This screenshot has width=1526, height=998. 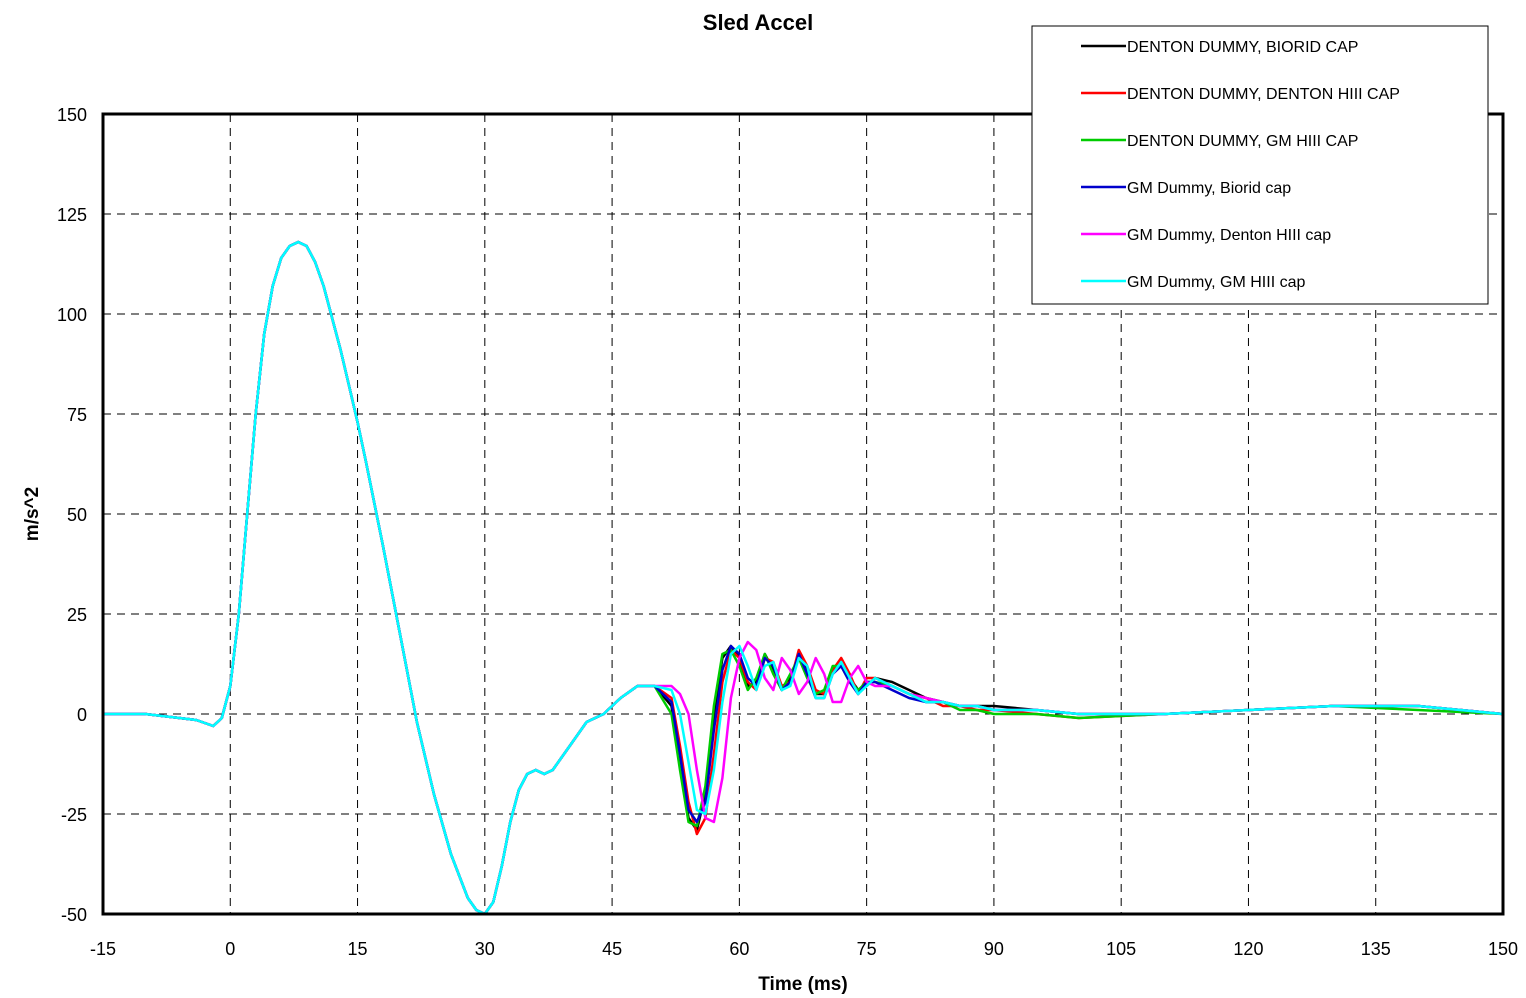 What do you see at coordinates (230, 949) in the screenshot?
I see `x-tick-label: 0` at bounding box center [230, 949].